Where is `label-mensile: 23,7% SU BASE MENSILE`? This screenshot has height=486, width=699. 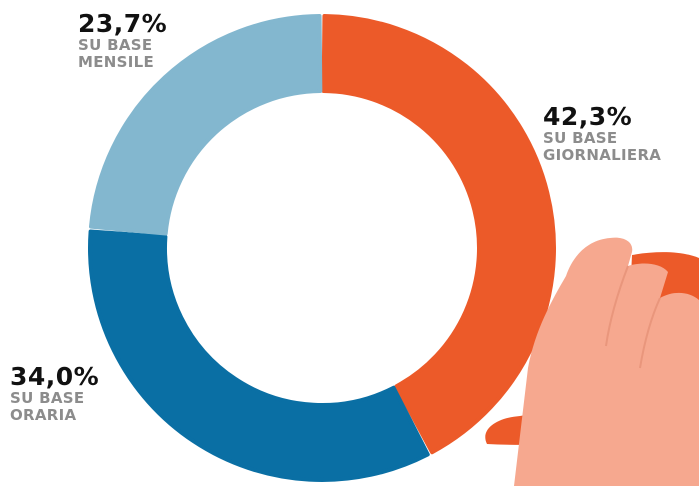
label-mensile: 23,7% SU BASE MENSILE is located at coordinates (122, 41).